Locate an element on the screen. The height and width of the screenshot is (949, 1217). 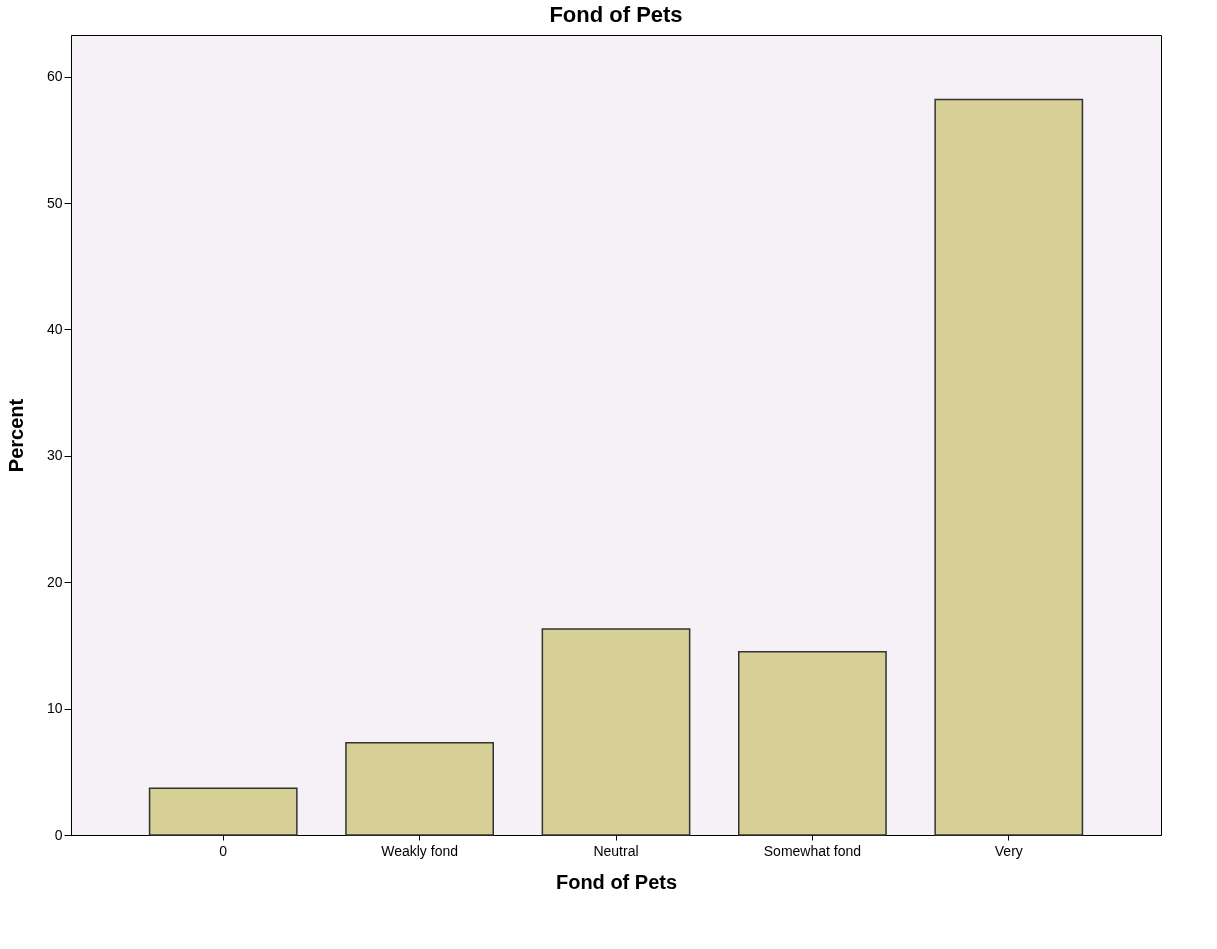
x-tick-label: Somewhat fond is located at coordinates (812, 850).